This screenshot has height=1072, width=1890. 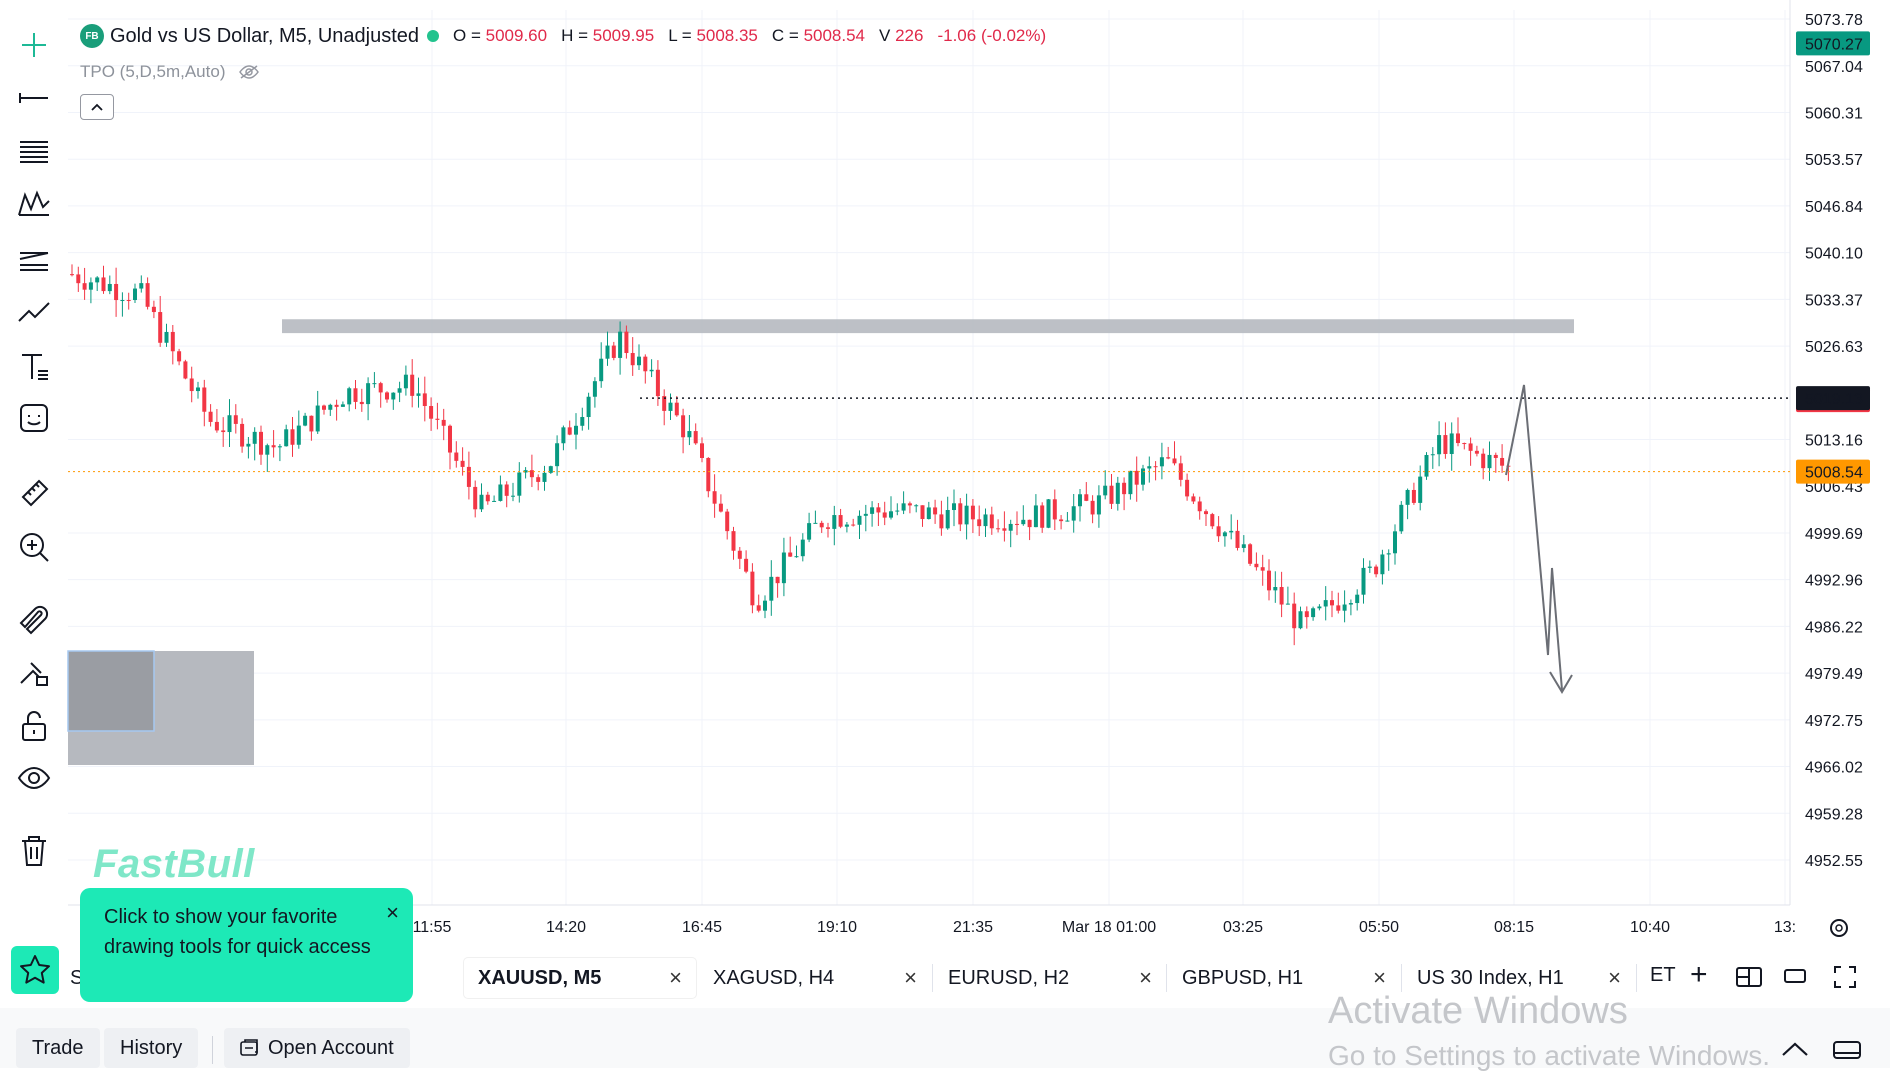 I want to click on layout-icon, so click(x=1749, y=977).